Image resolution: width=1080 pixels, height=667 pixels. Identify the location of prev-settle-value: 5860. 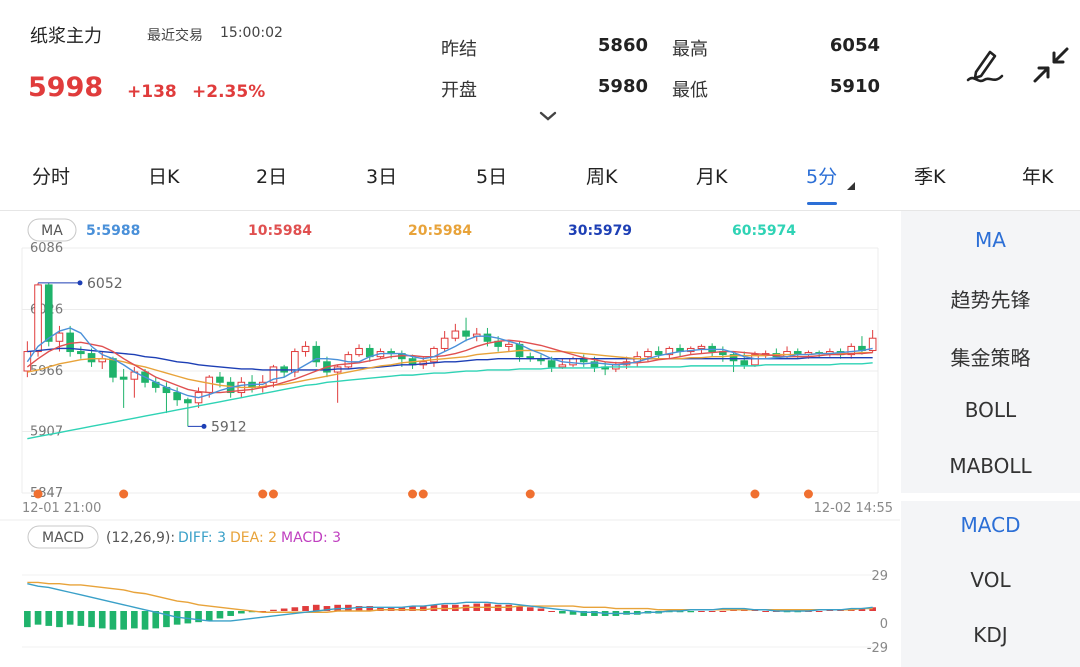
(622, 45).